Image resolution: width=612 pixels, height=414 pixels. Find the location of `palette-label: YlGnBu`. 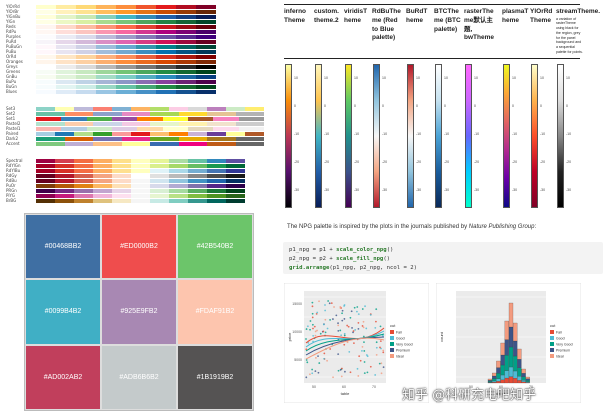

palette-label: YlGnBu is located at coordinates (13, 16).